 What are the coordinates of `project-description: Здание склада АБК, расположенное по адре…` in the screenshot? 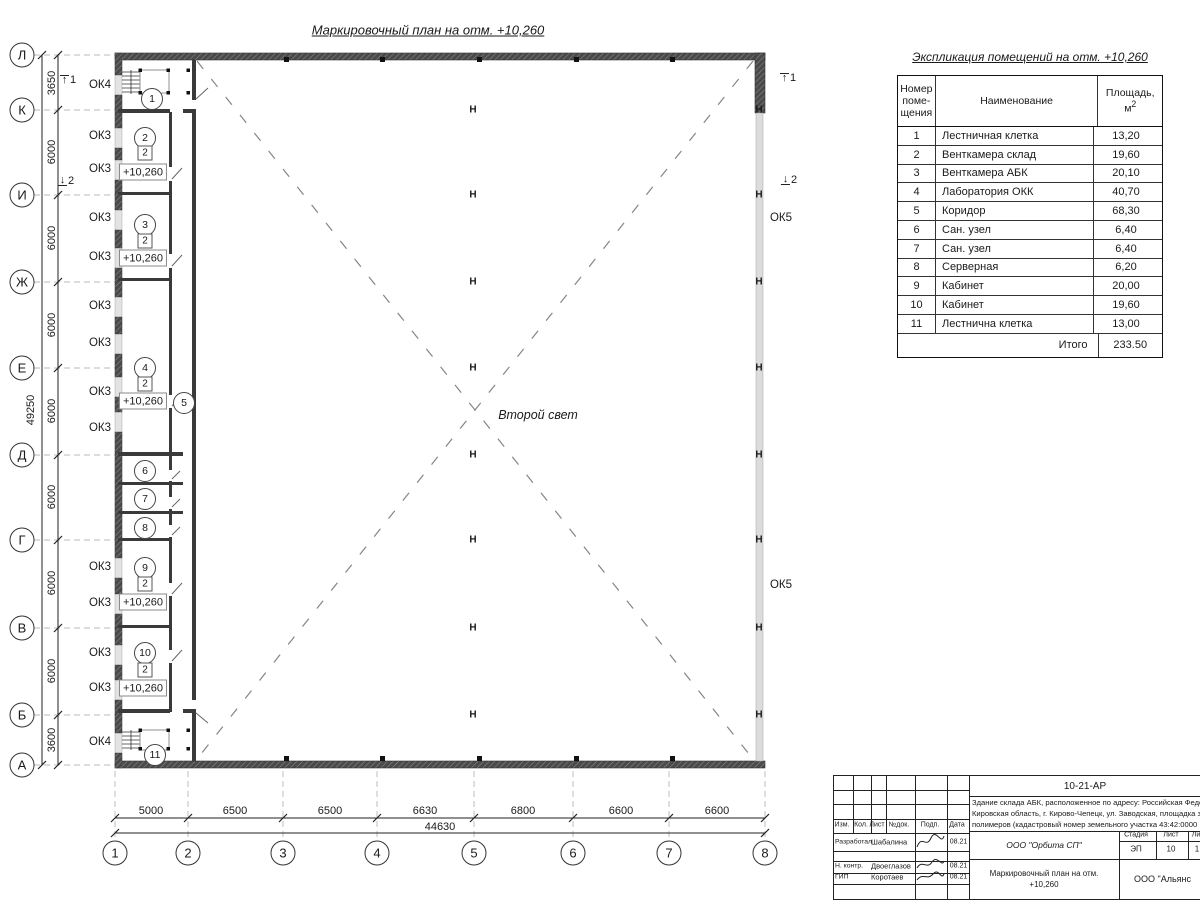 It's located at (1086, 813).